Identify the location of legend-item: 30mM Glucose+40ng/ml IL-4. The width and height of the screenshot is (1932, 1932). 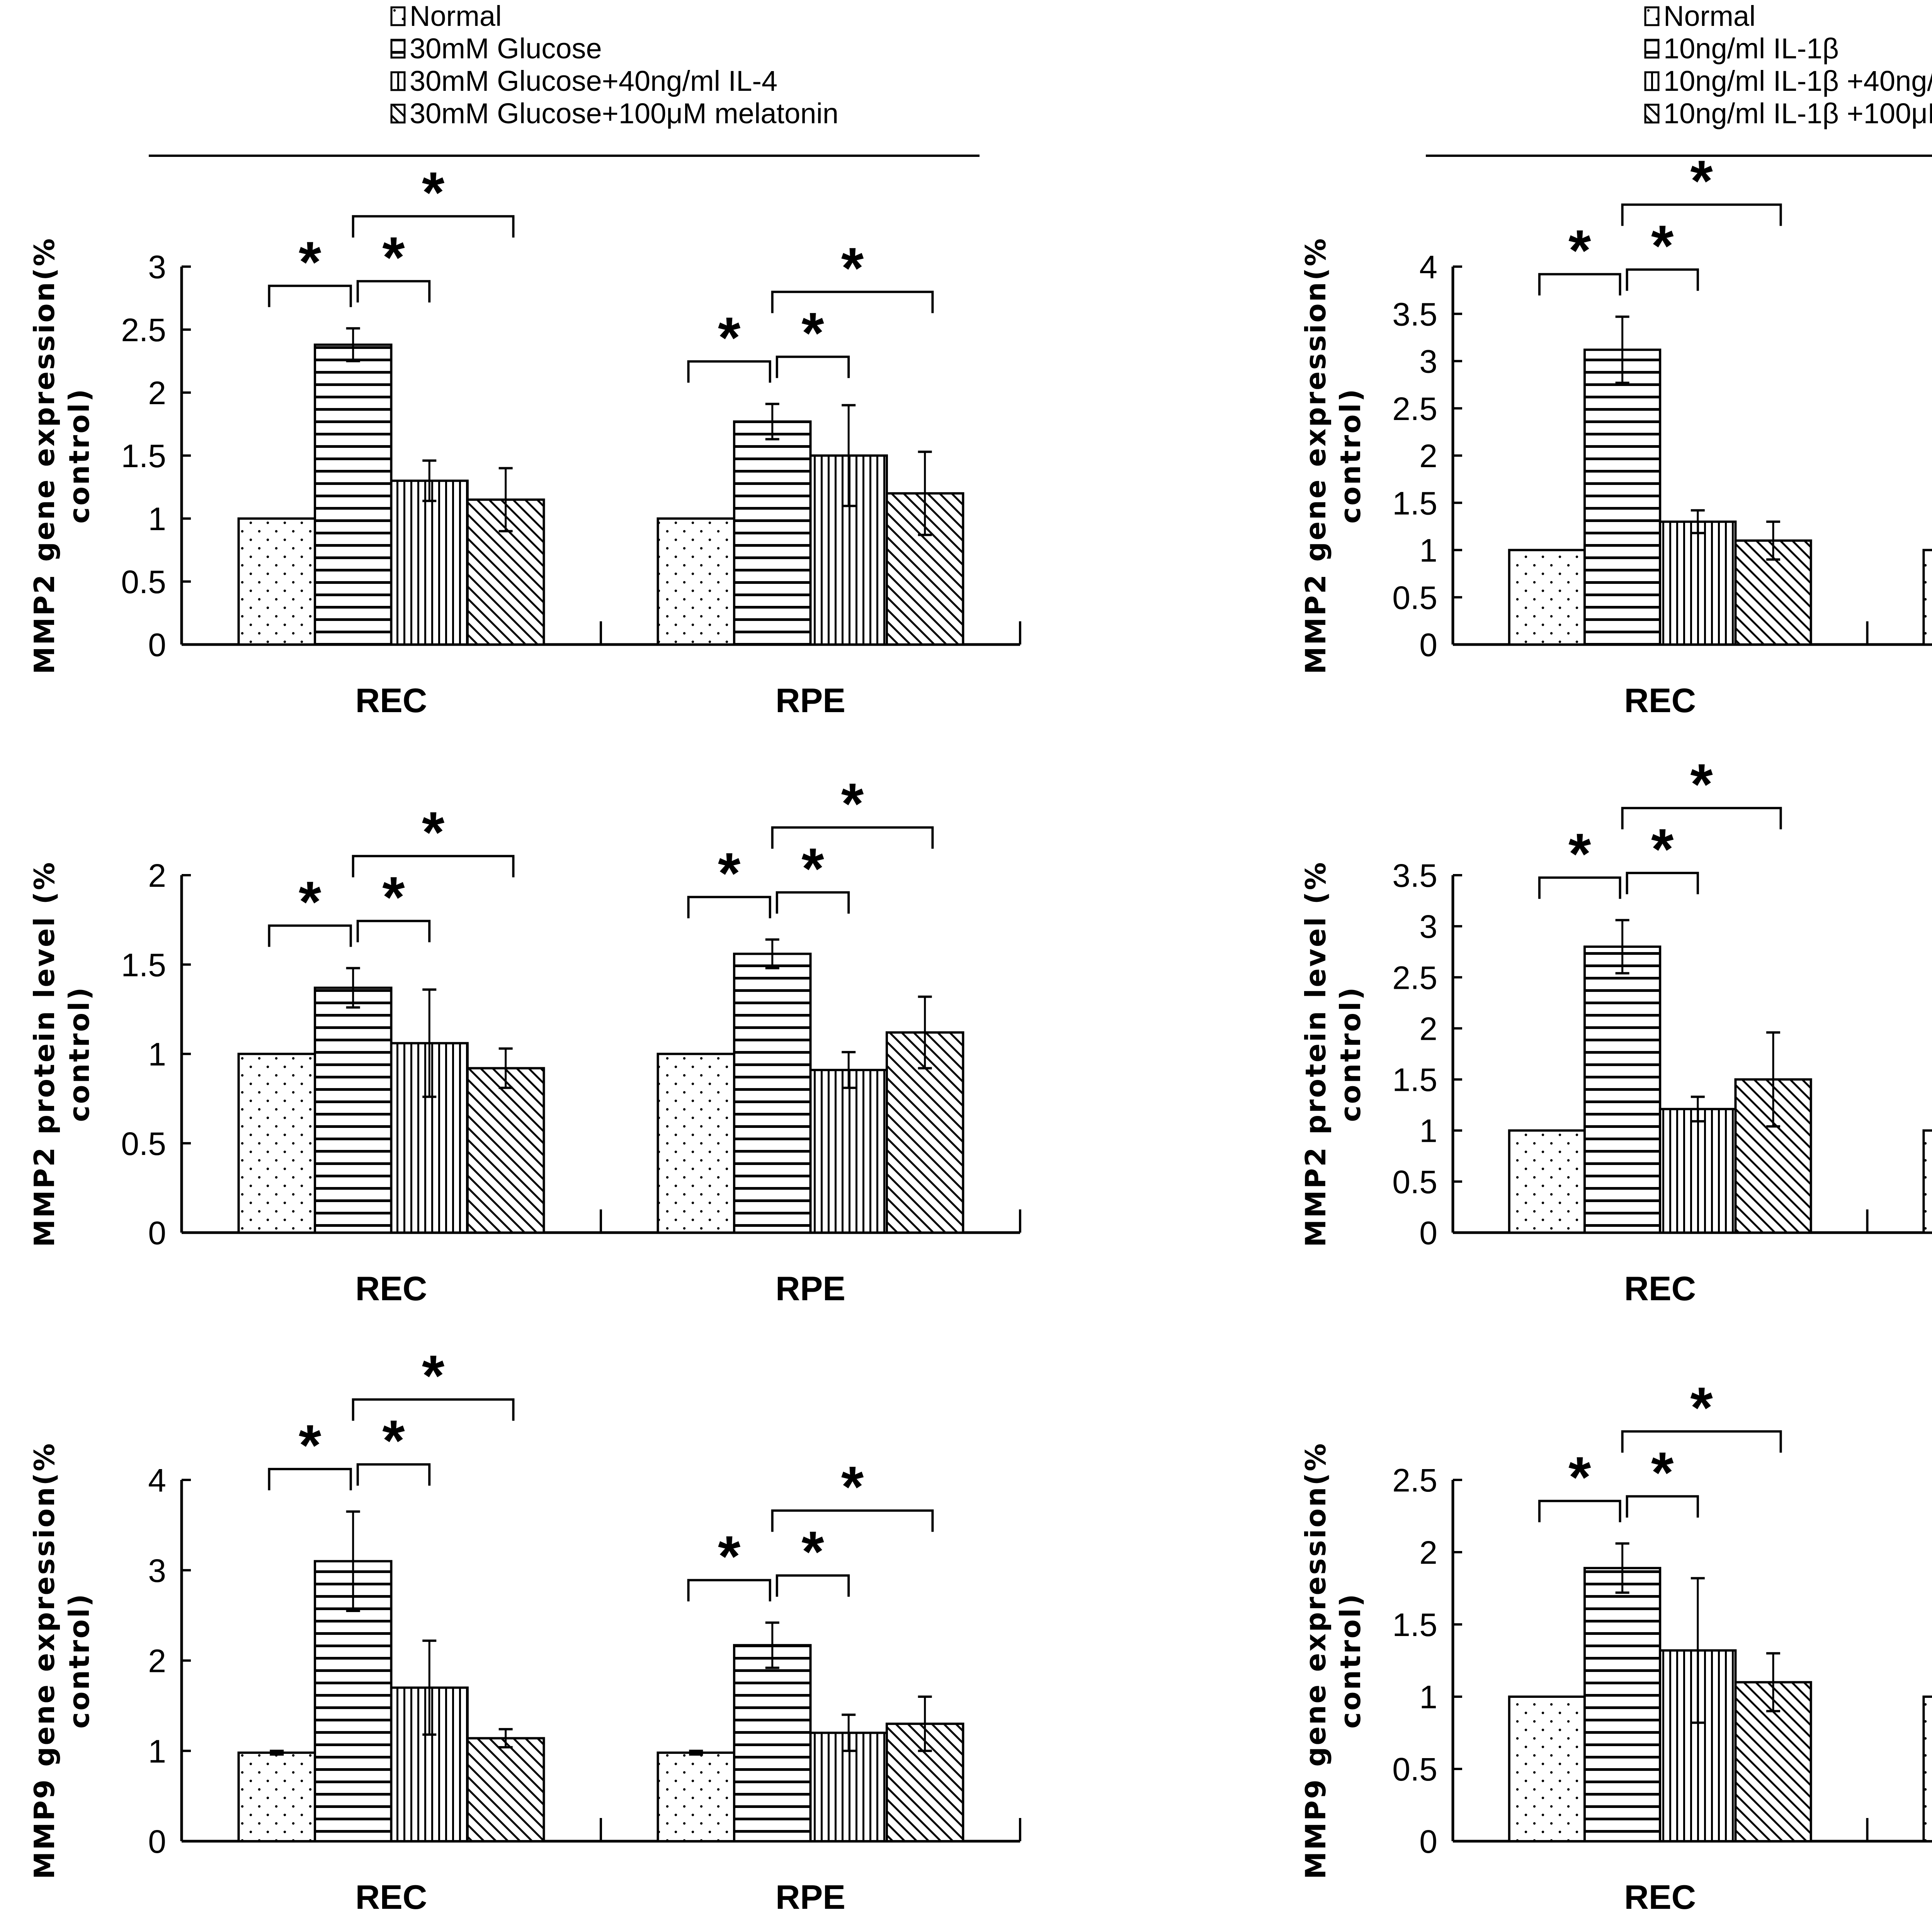
(614, 81).